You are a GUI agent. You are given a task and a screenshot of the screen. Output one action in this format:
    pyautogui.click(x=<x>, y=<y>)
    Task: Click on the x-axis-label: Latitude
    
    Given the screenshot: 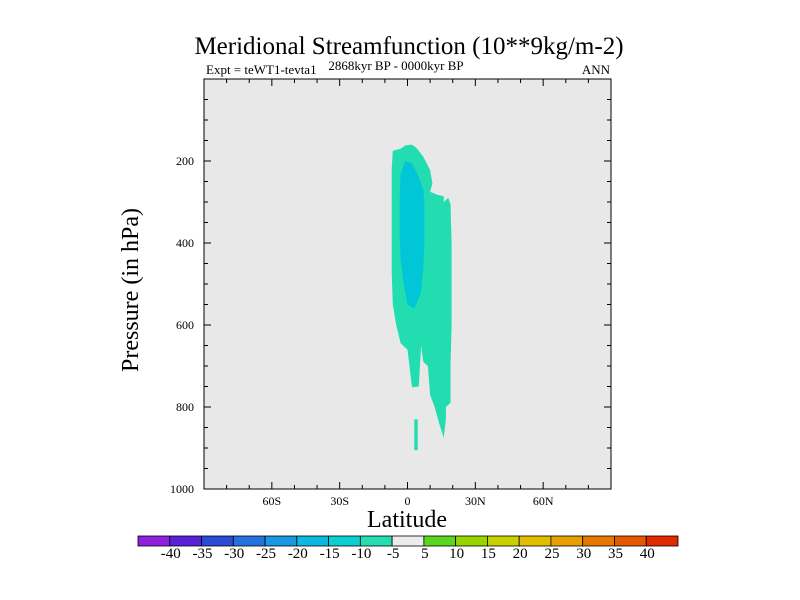 What is the action you would take?
    pyautogui.click(x=407, y=520)
    